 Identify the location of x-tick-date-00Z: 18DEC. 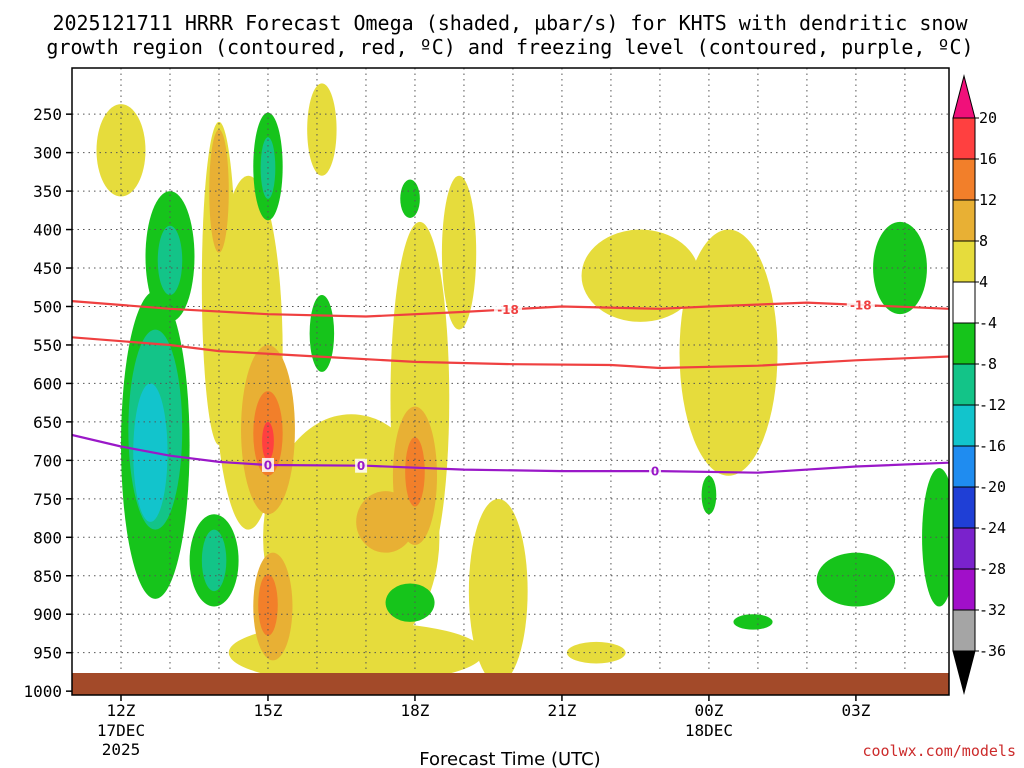
(709, 730).